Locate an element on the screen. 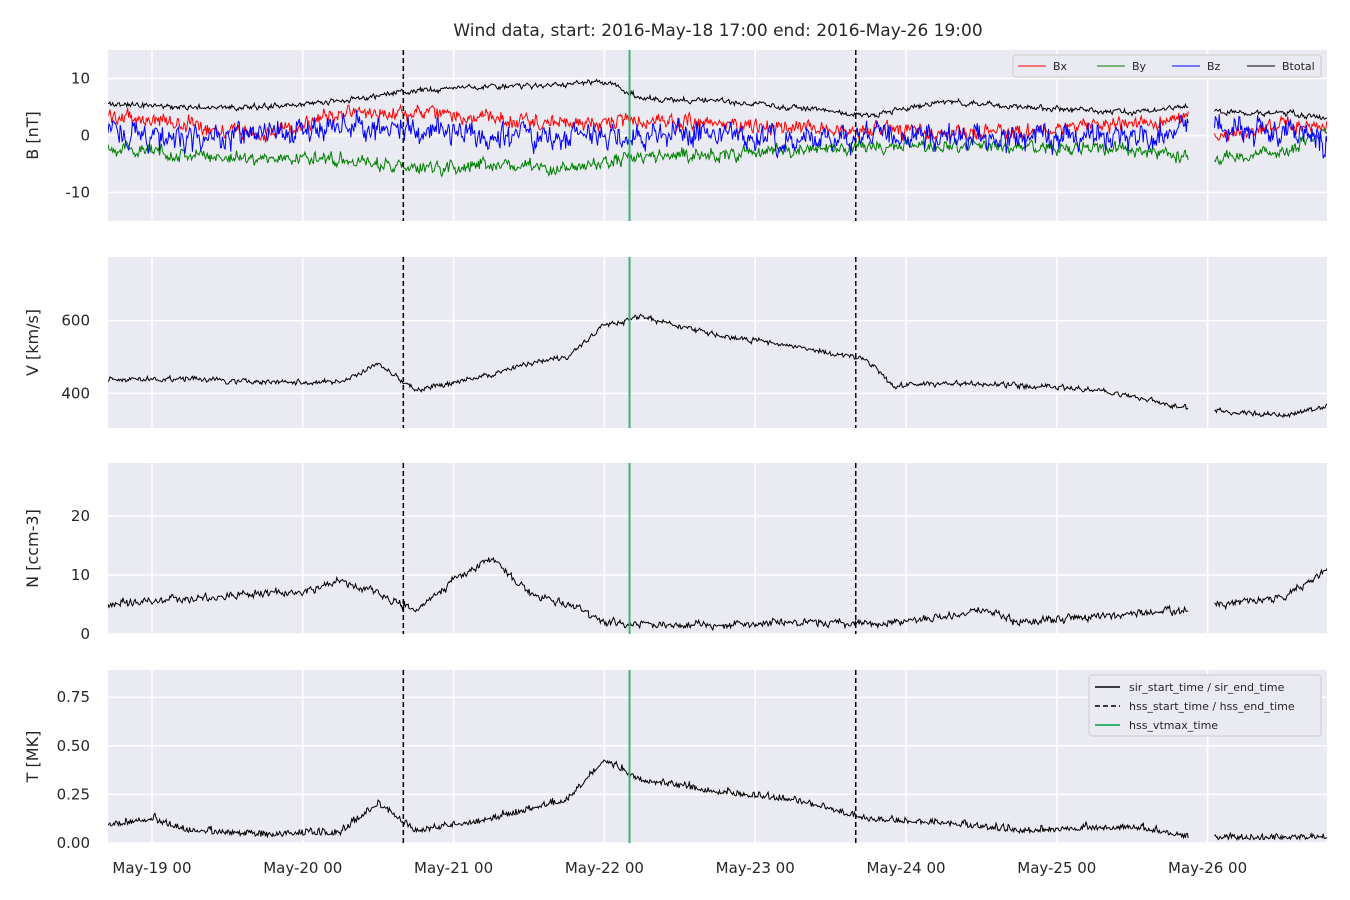 This screenshot has width=1350, height=900. legend-t-label: hss_start_time / hss_end_time is located at coordinates (1212, 706).